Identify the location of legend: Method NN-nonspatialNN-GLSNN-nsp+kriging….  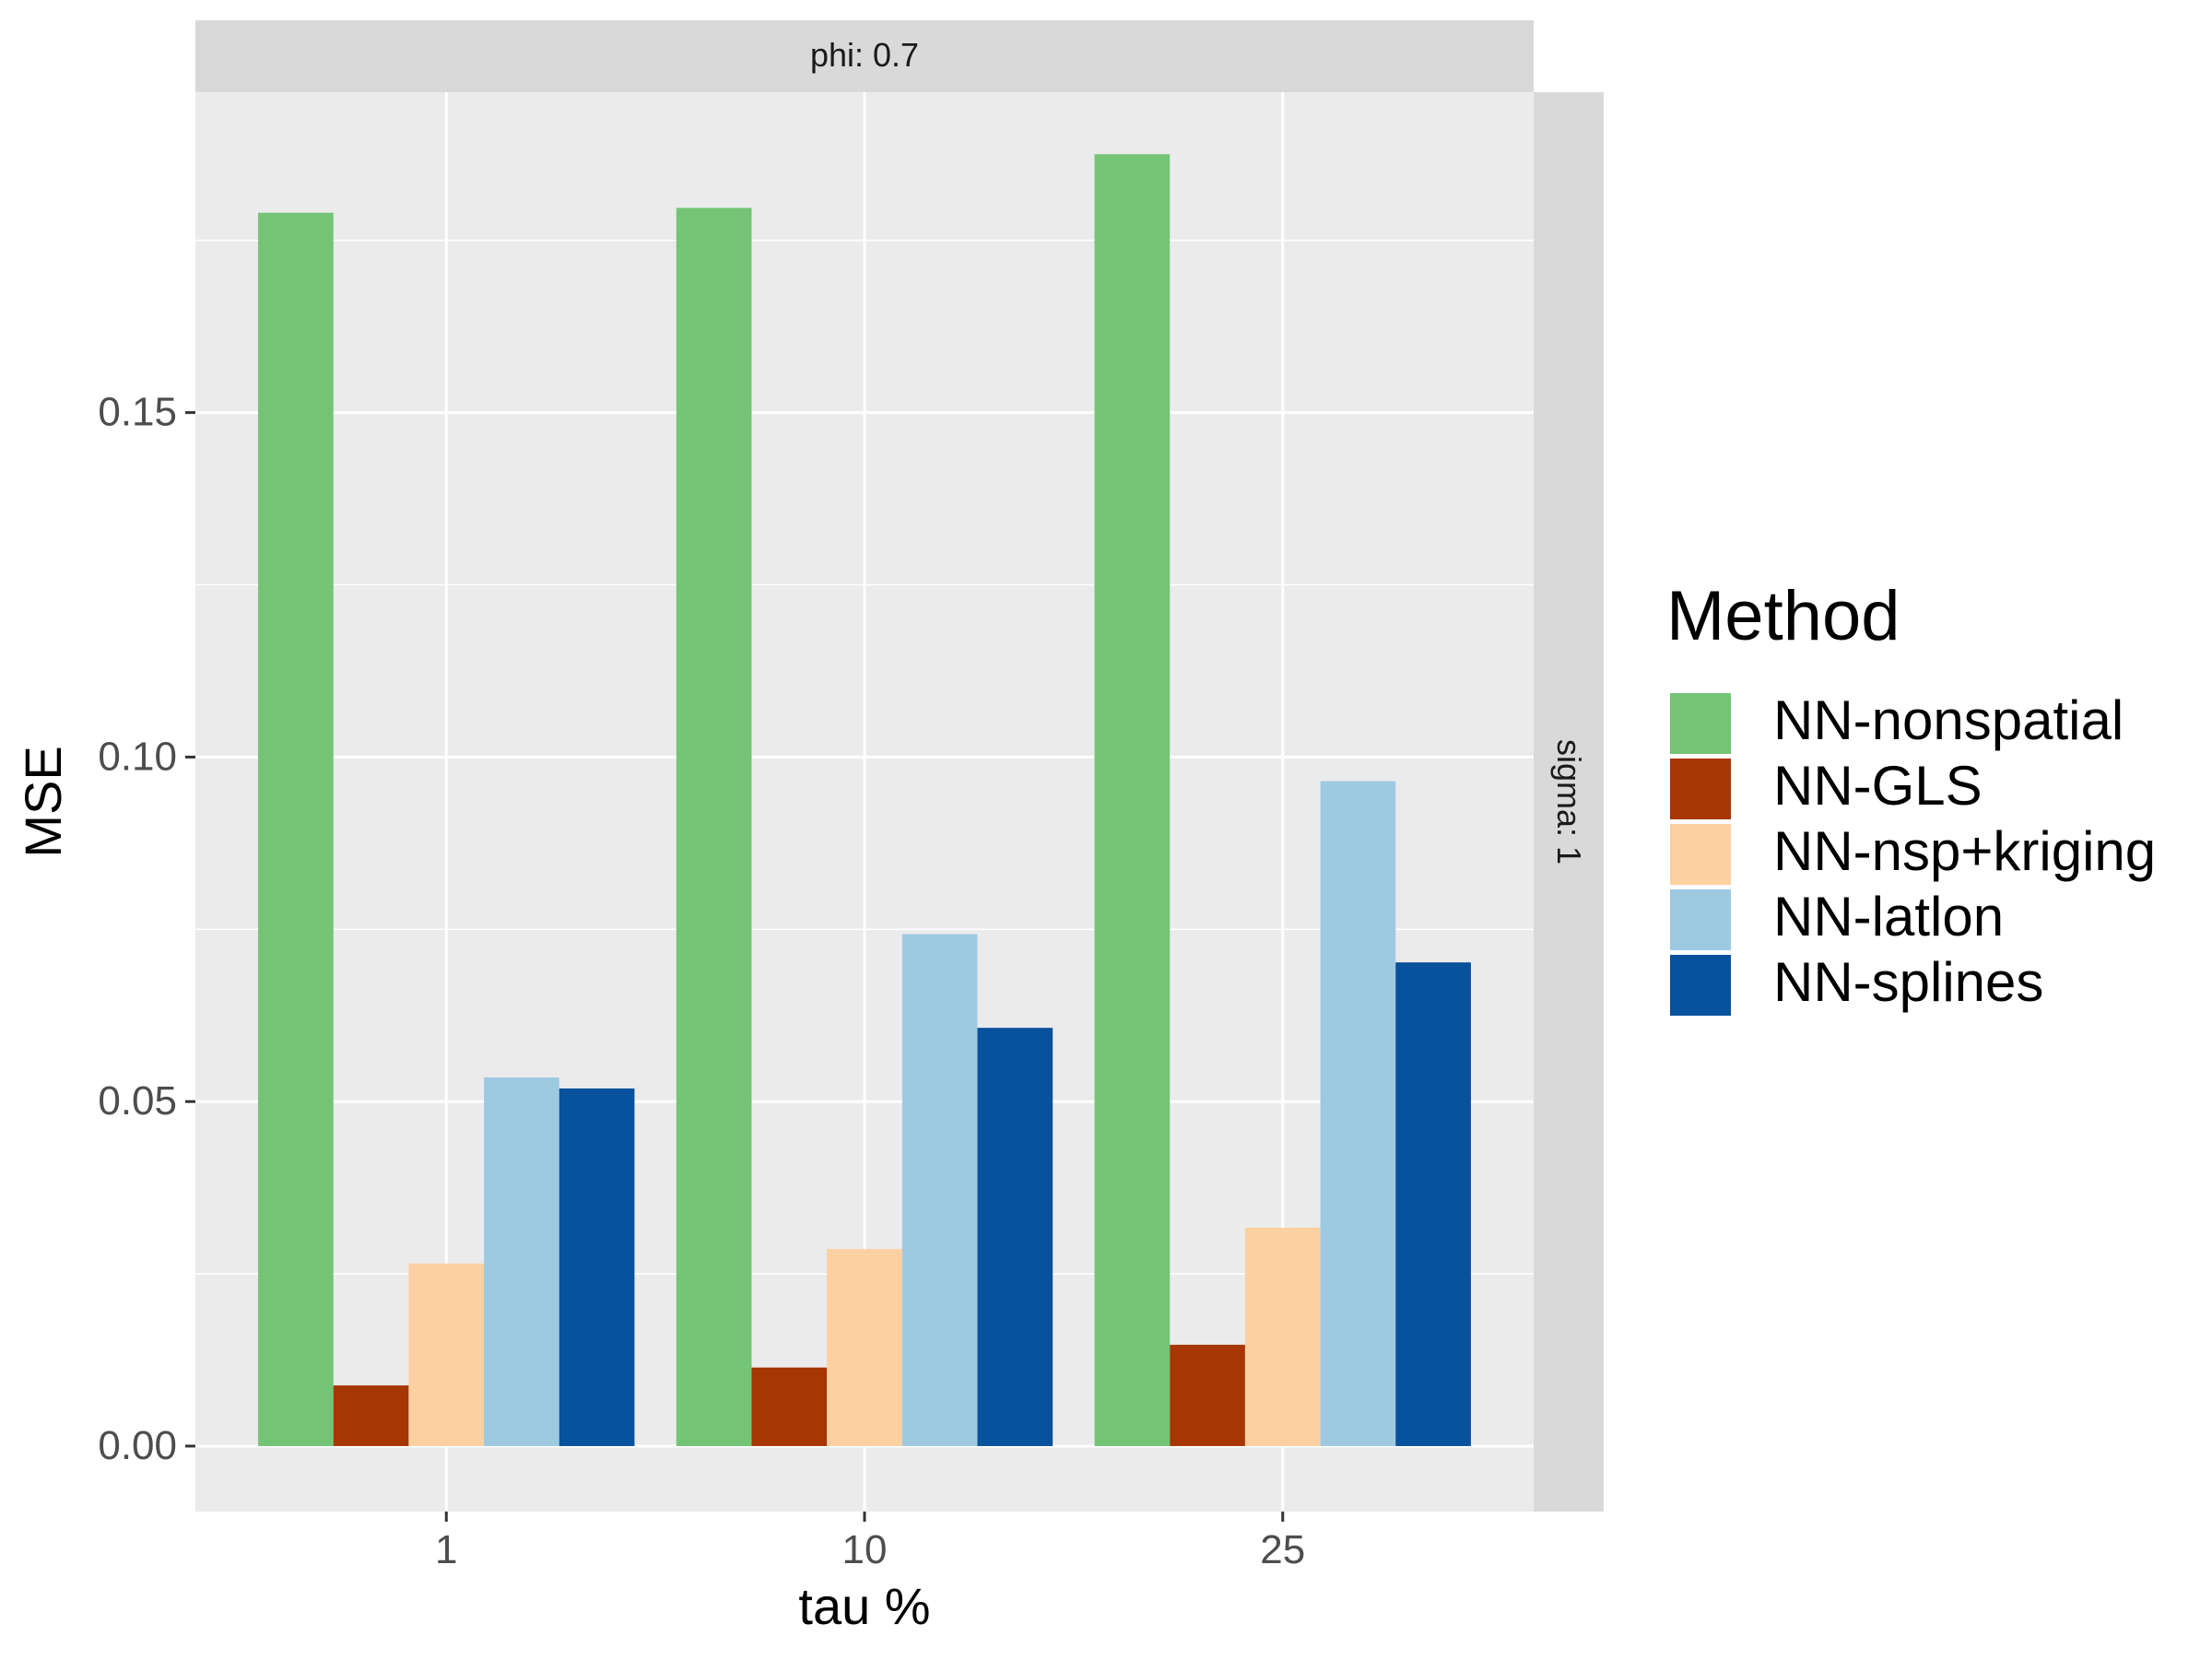
(1911, 796).